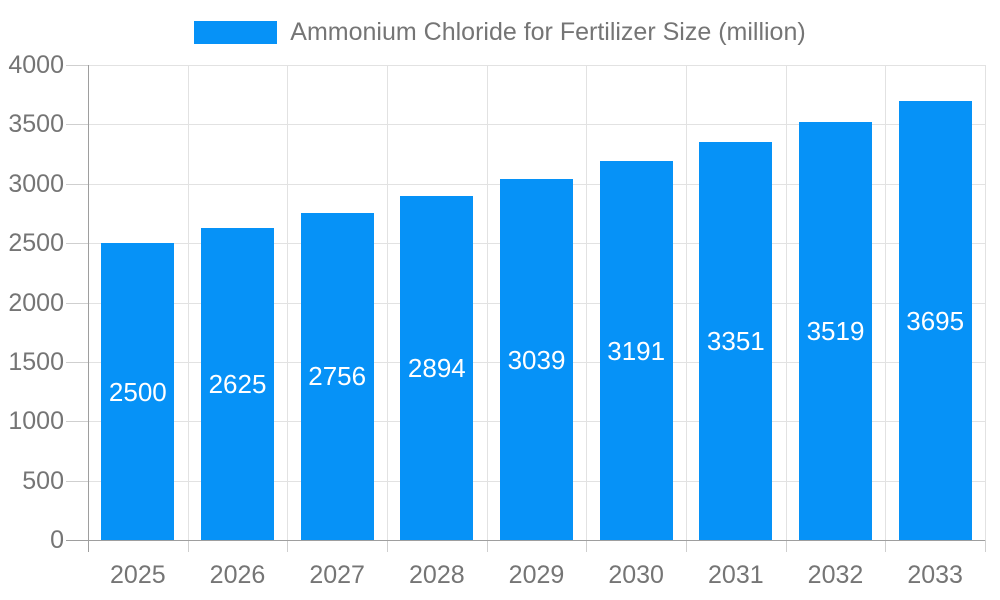 Image resolution: width=1000 pixels, height=600 pixels. What do you see at coordinates (736, 575) in the screenshot?
I see `x-axis-tick-label: 2031` at bounding box center [736, 575].